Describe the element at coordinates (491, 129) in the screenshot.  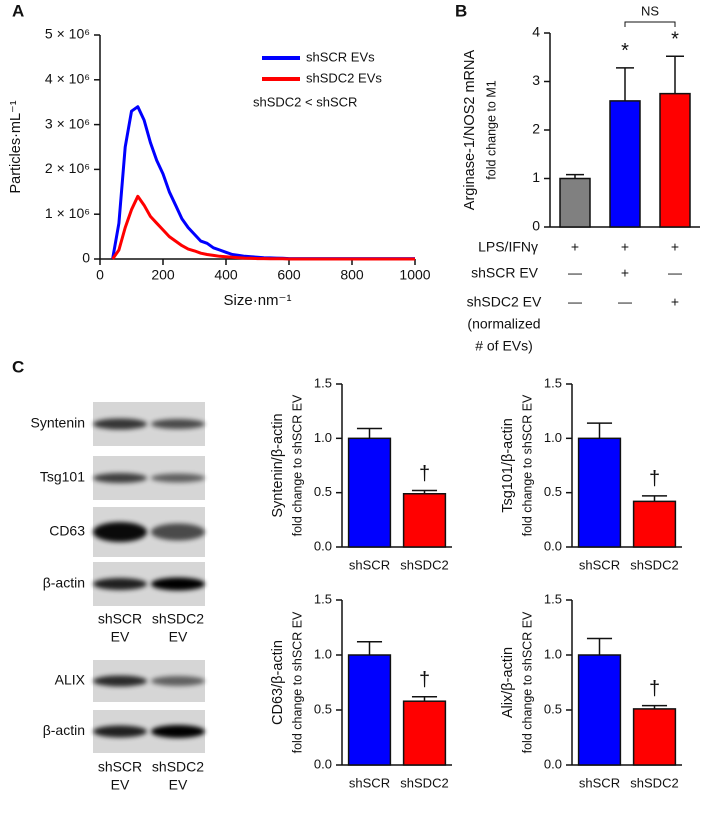
I see `y-axis-label: fold change to M1` at that location.